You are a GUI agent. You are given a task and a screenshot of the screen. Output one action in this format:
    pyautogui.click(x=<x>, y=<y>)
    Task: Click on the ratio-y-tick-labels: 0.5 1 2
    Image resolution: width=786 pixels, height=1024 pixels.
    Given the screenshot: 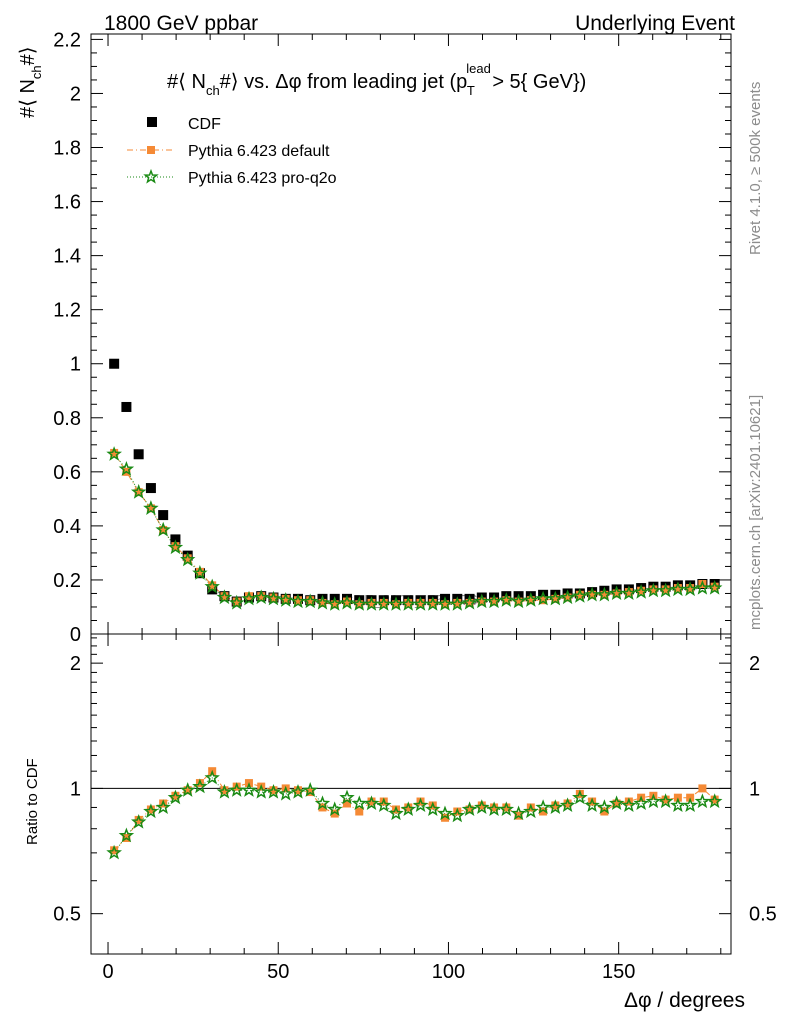 What is the action you would take?
    pyautogui.click(x=67, y=789)
    